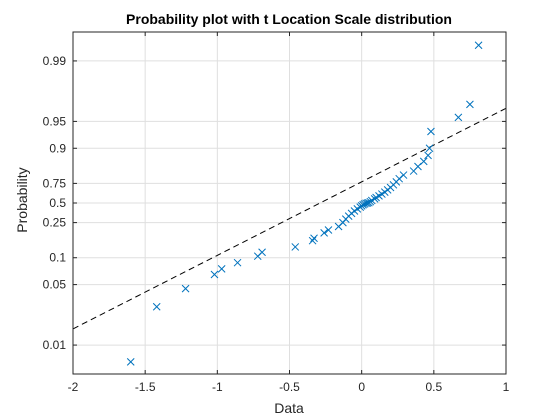 Image resolution: width=560 pixels, height=420 pixels. What do you see at coordinates (361, 387) in the screenshot?
I see `x-tick-label: 0` at bounding box center [361, 387].